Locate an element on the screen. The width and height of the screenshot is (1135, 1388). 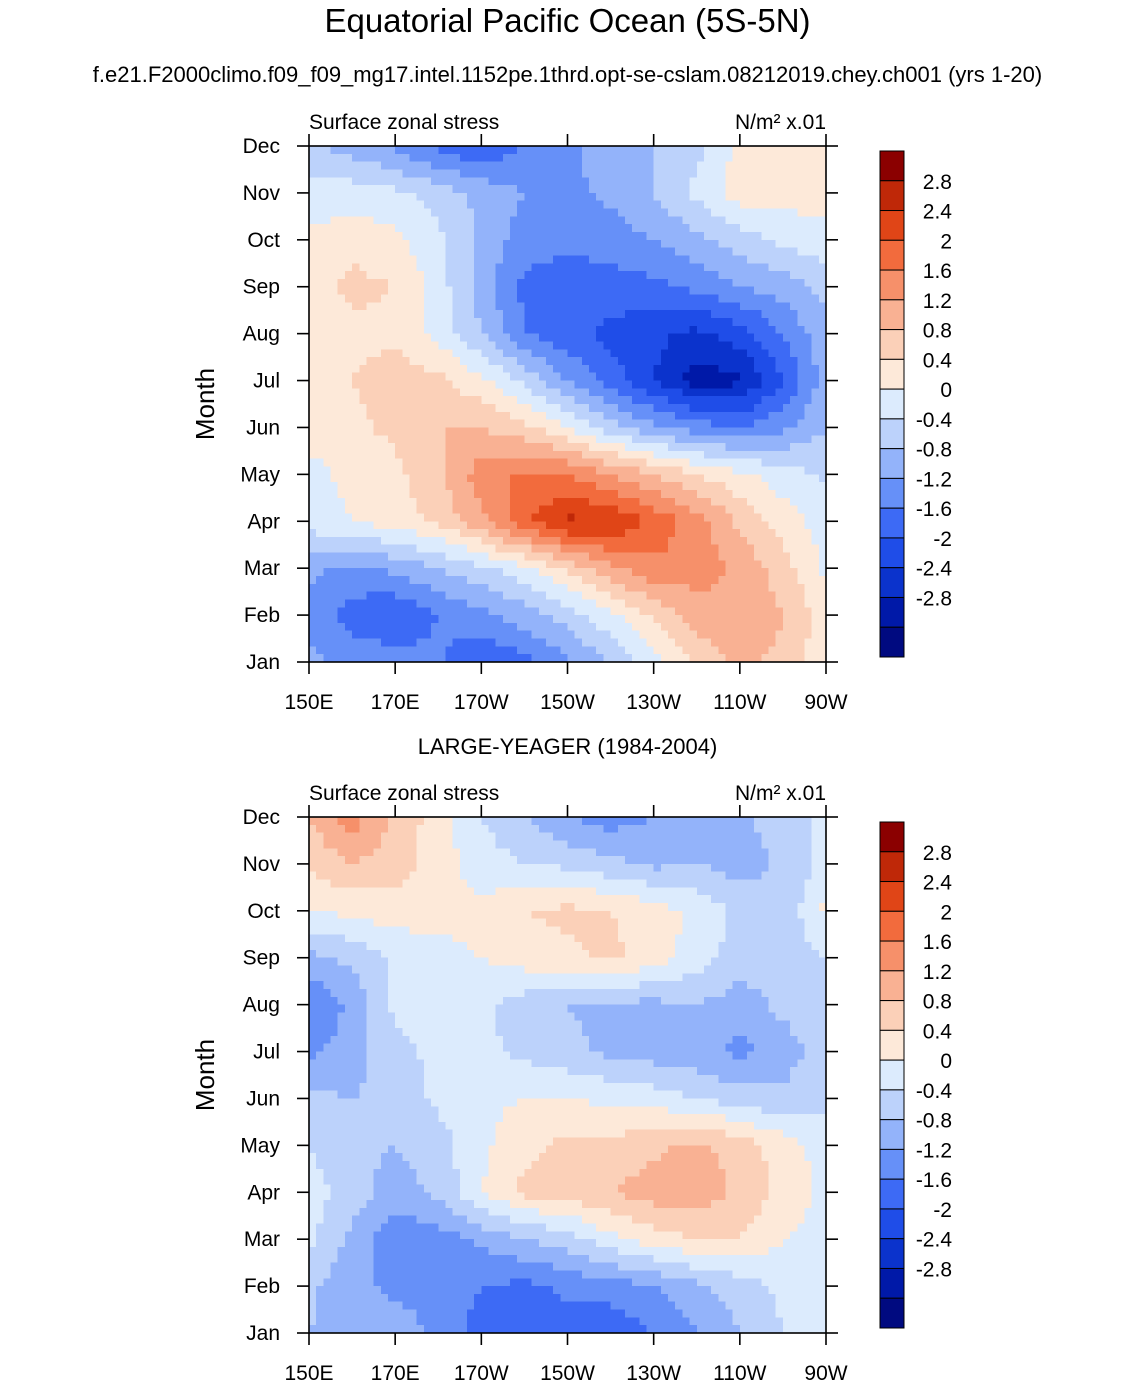
colorbar-label: -0.4 is located at coordinates (934, 420).